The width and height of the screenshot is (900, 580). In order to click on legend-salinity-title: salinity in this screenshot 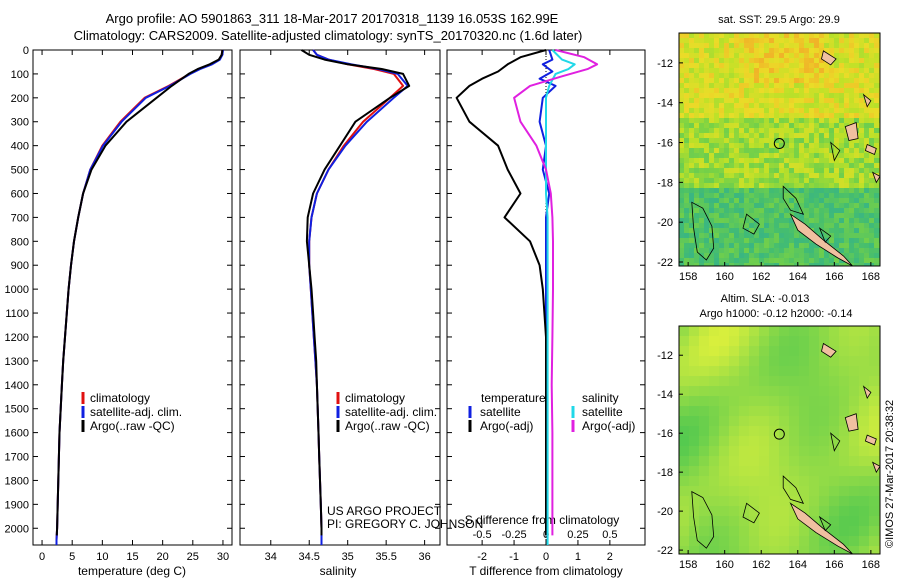, I will do `click(600, 398)`.